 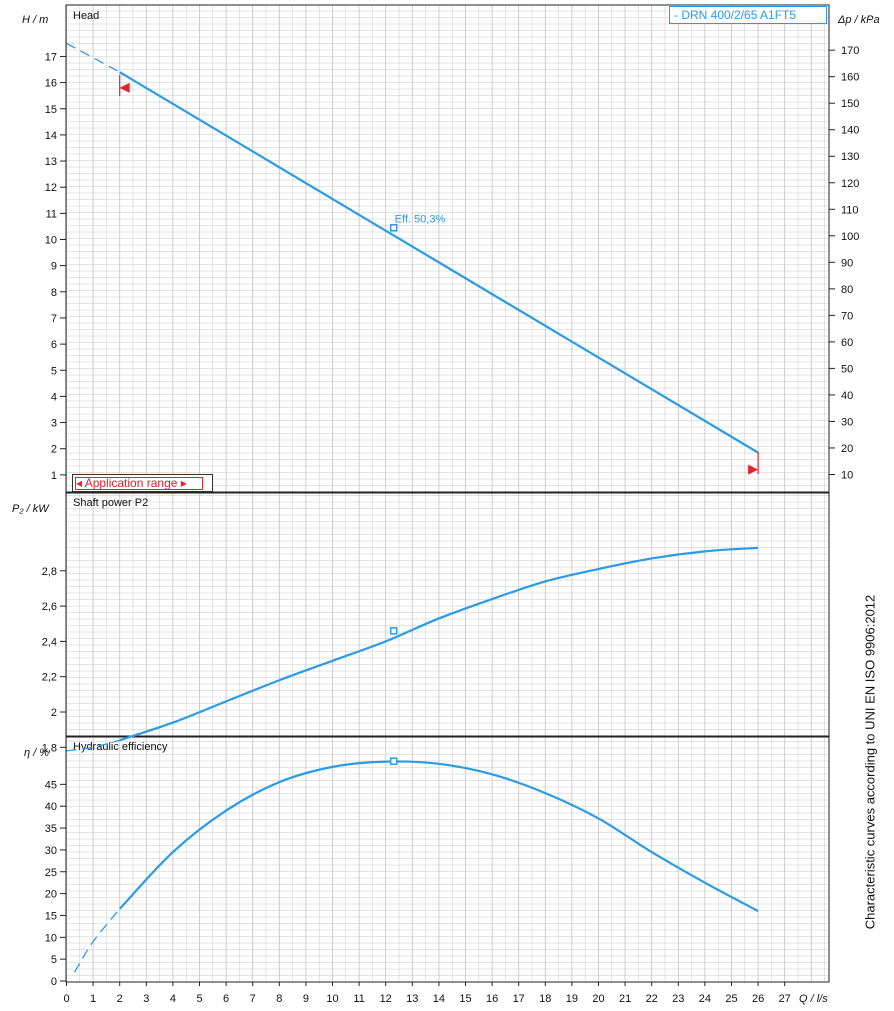 I want to click on range-right-arrow-icon: ▸, so click(x=183, y=483).